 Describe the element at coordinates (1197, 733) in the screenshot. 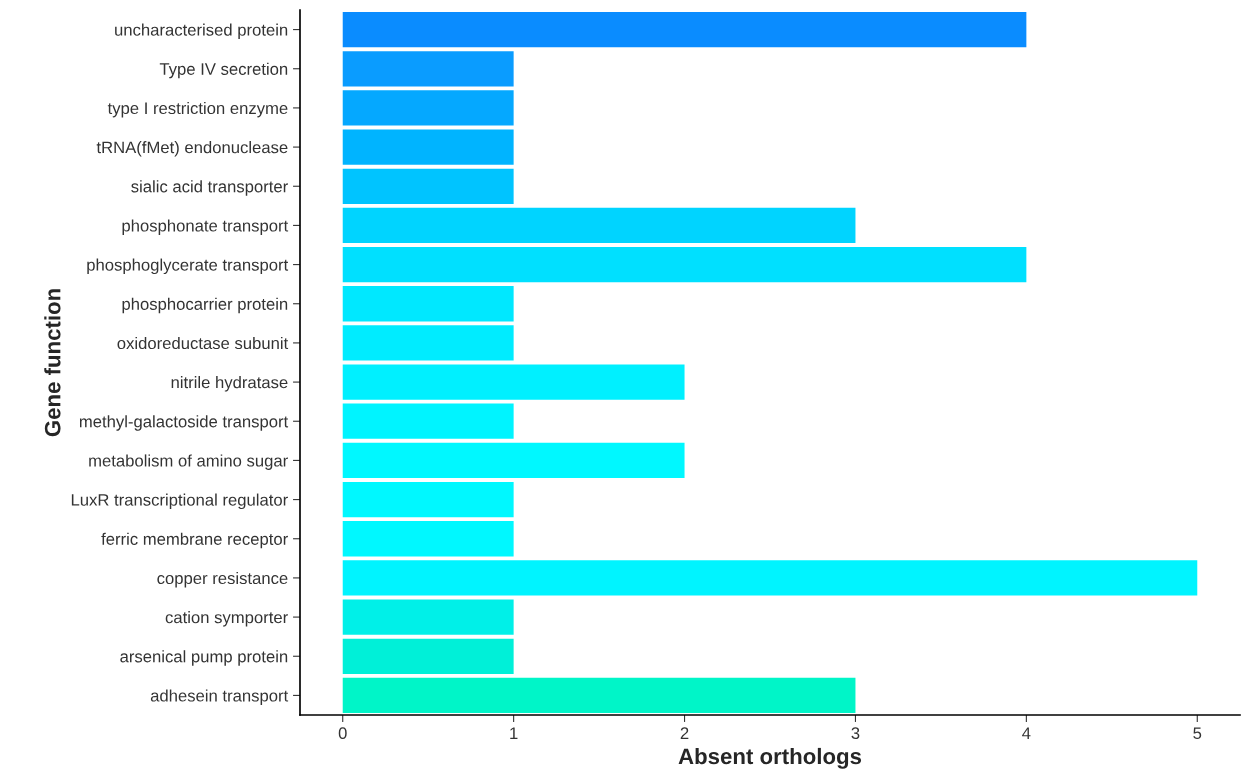

I see `x-tick-label: 5` at that location.